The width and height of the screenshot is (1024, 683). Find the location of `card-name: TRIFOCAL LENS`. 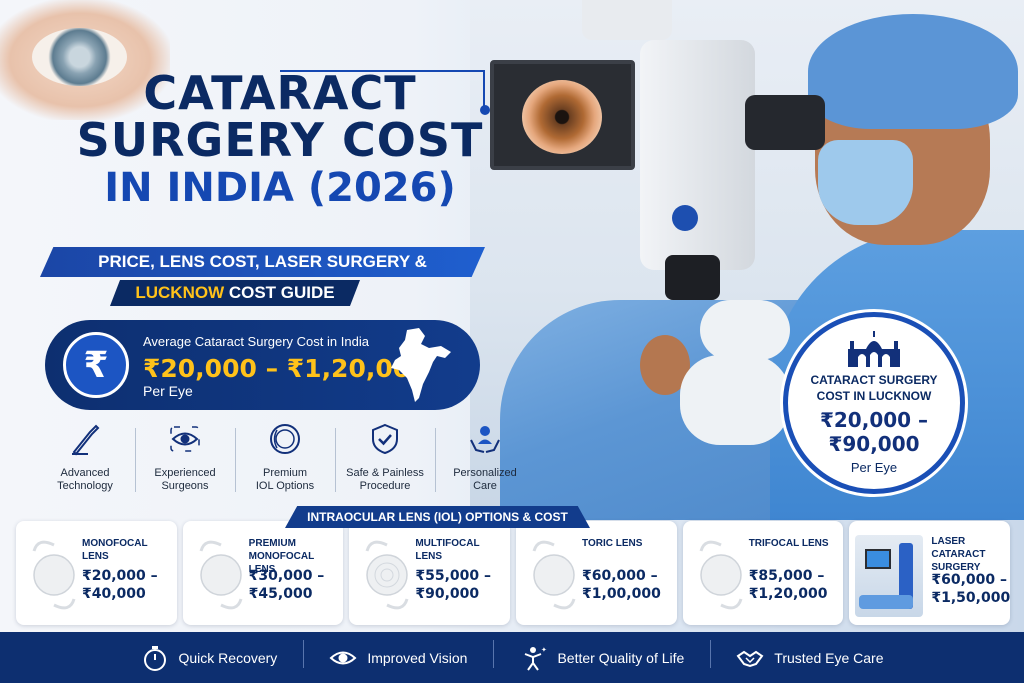

card-name: TRIFOCAL LENS is located at coordinates (788, 543).